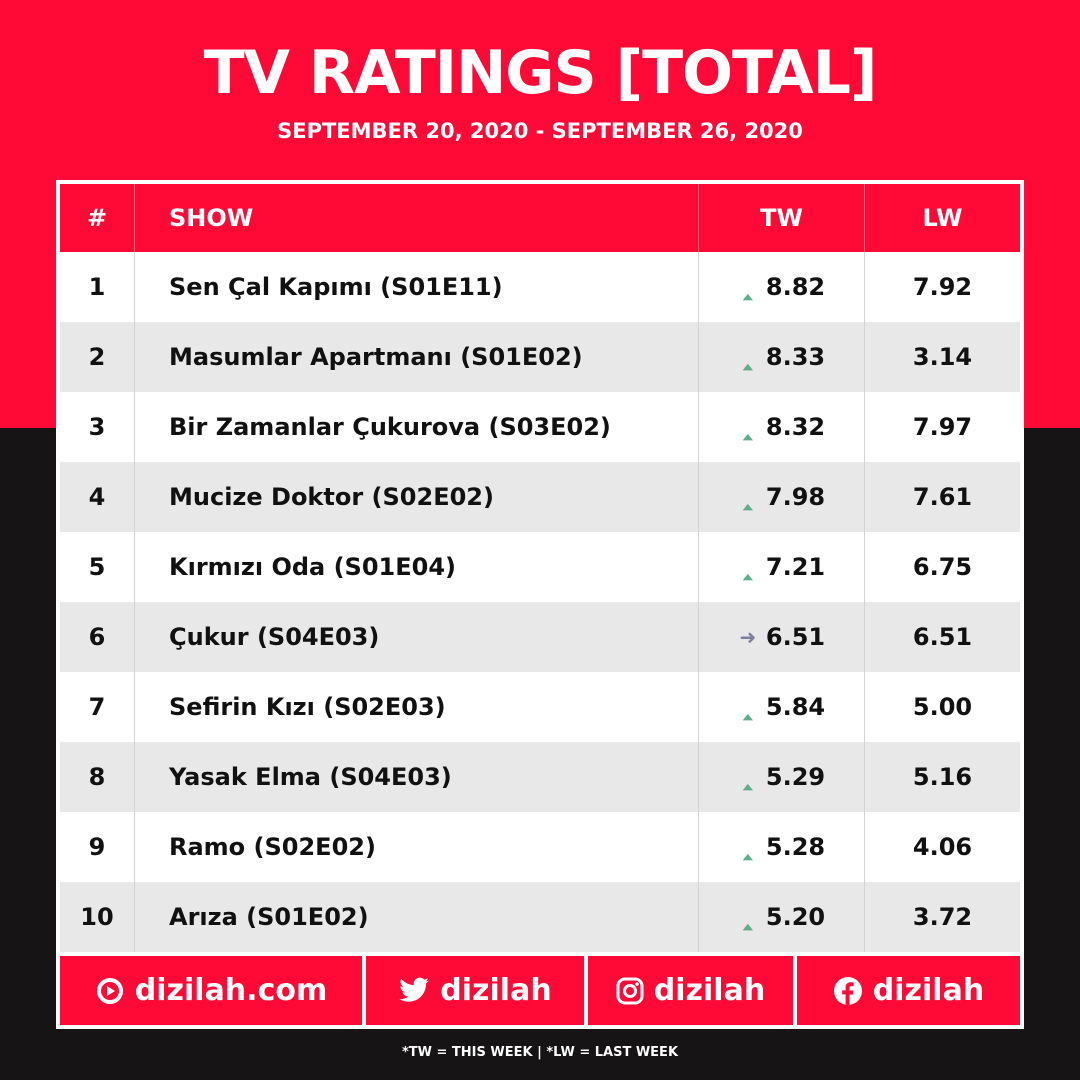 The width and height of the screenshot is (1080, 1080). I want to click on twitter-link: dizilah, so click(475, 990).